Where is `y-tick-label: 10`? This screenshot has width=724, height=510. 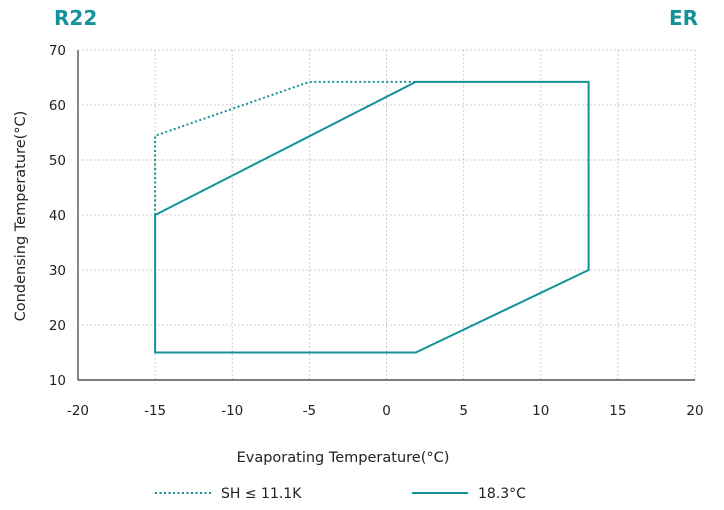
y-tick-label: 10 is located at coordinates (57, 381).